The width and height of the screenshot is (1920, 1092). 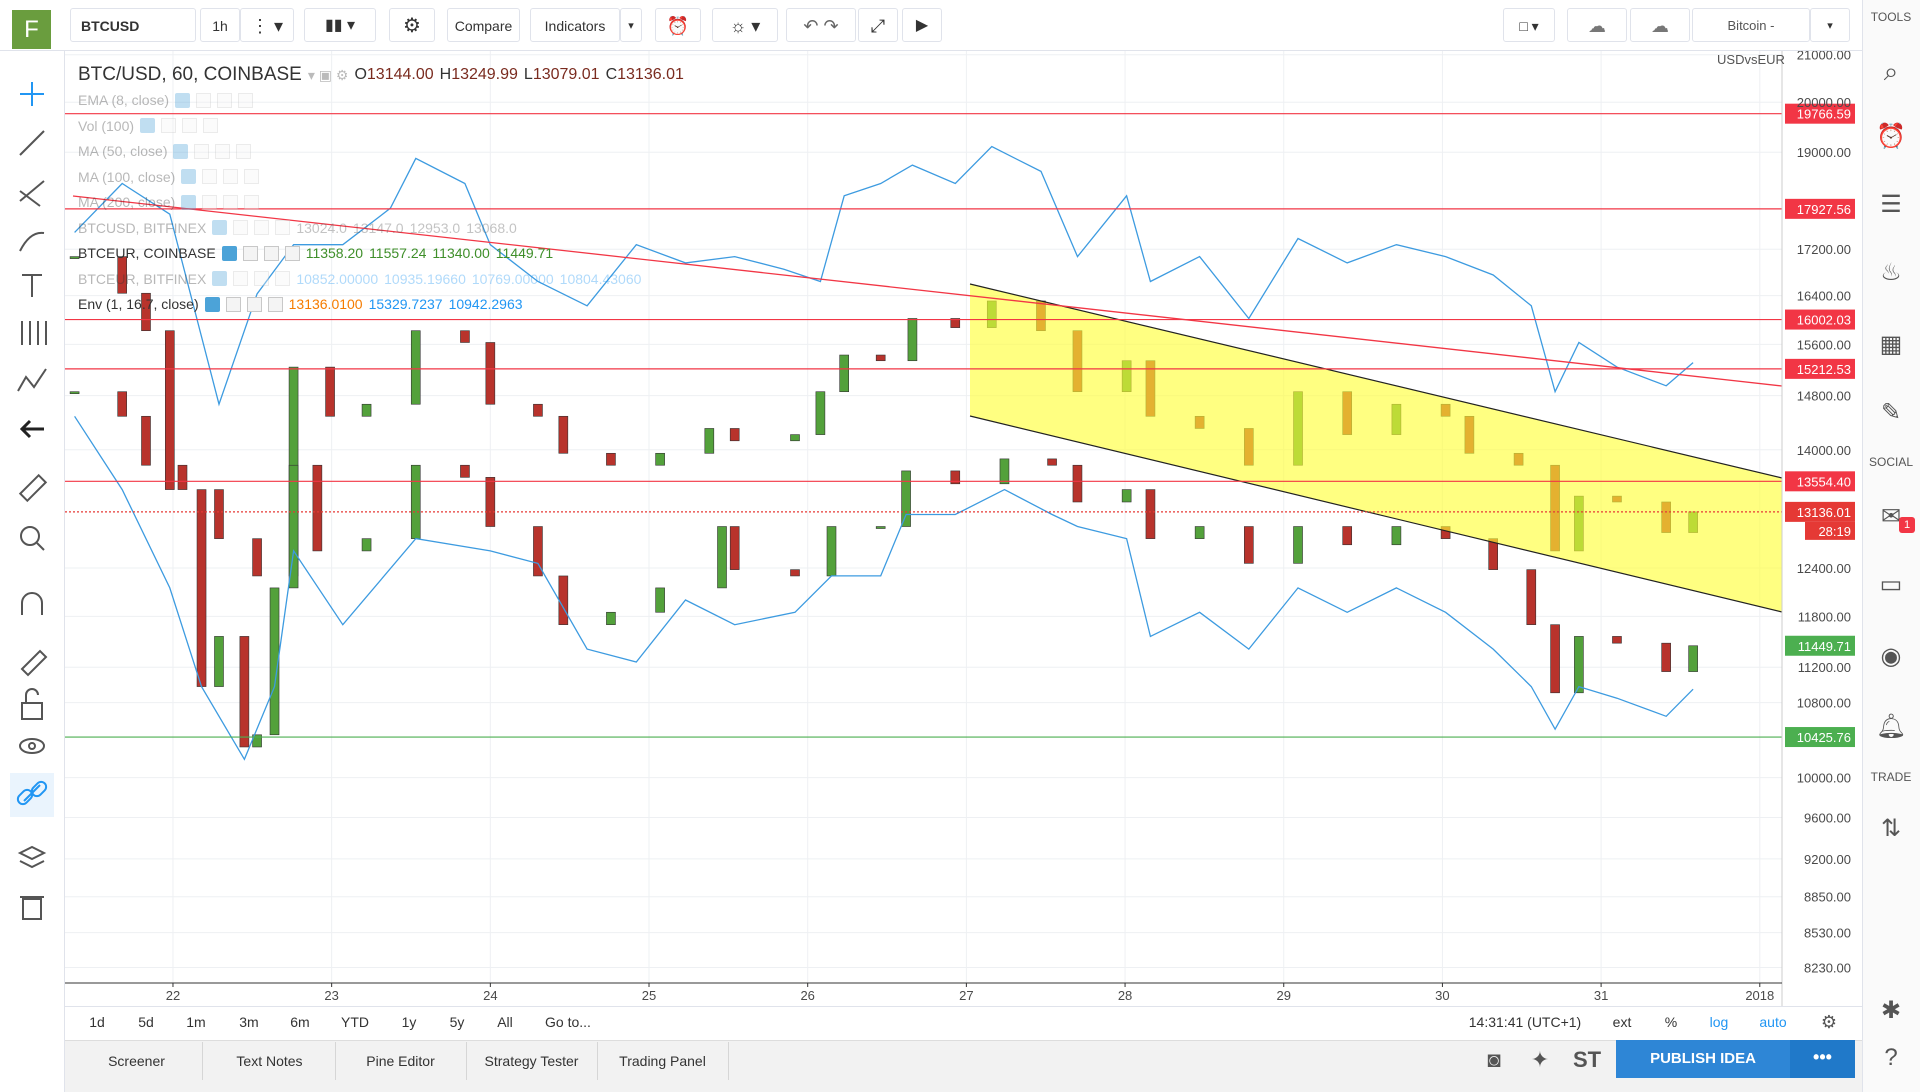 I want to click on replay-button: ▶, so click(x=922, y=25).